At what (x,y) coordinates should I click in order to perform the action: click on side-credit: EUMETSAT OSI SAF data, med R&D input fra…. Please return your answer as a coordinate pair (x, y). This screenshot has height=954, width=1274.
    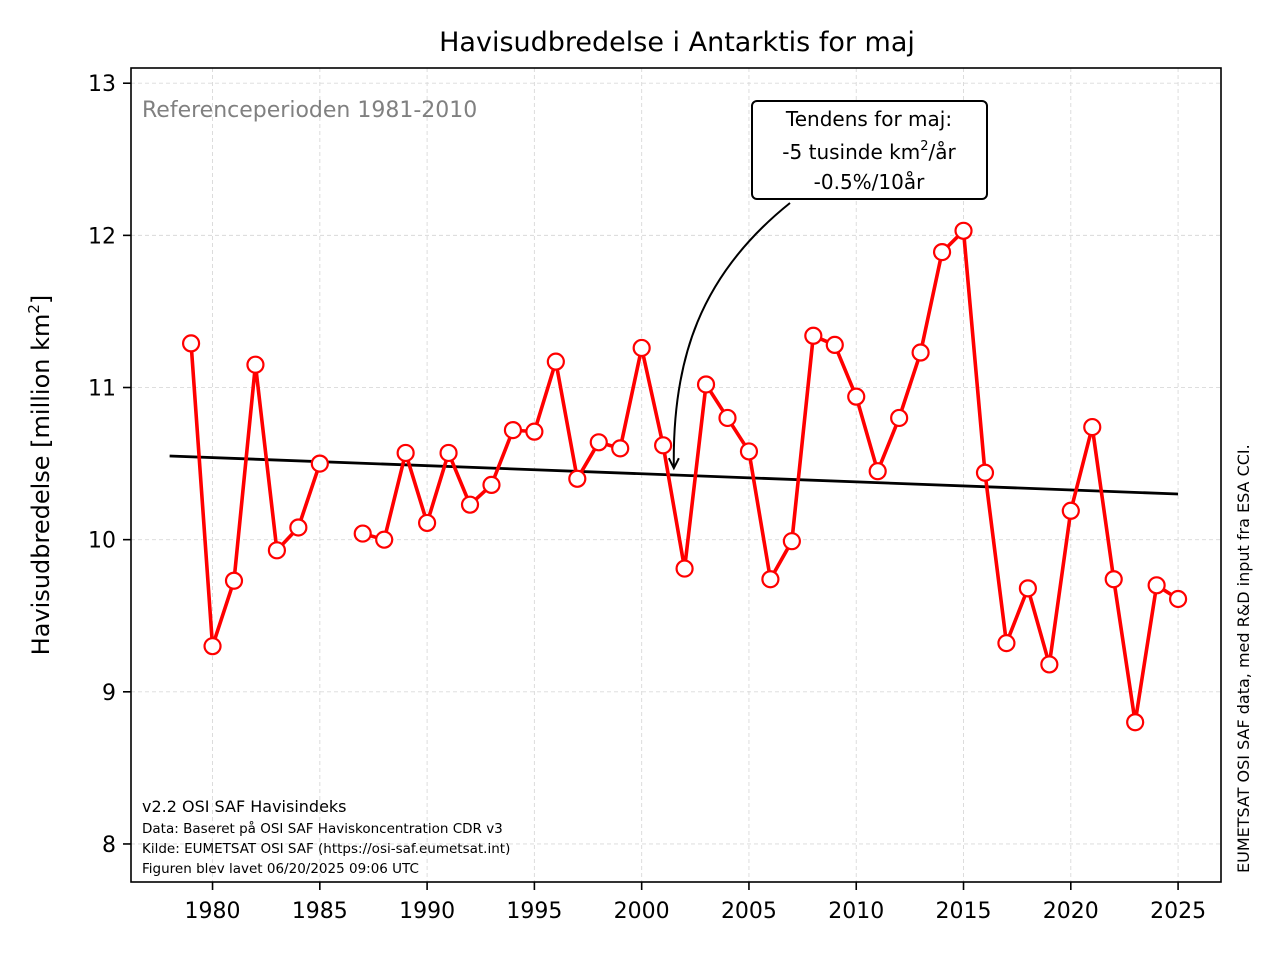
    Looking at the image, I should click on (1243, 658).